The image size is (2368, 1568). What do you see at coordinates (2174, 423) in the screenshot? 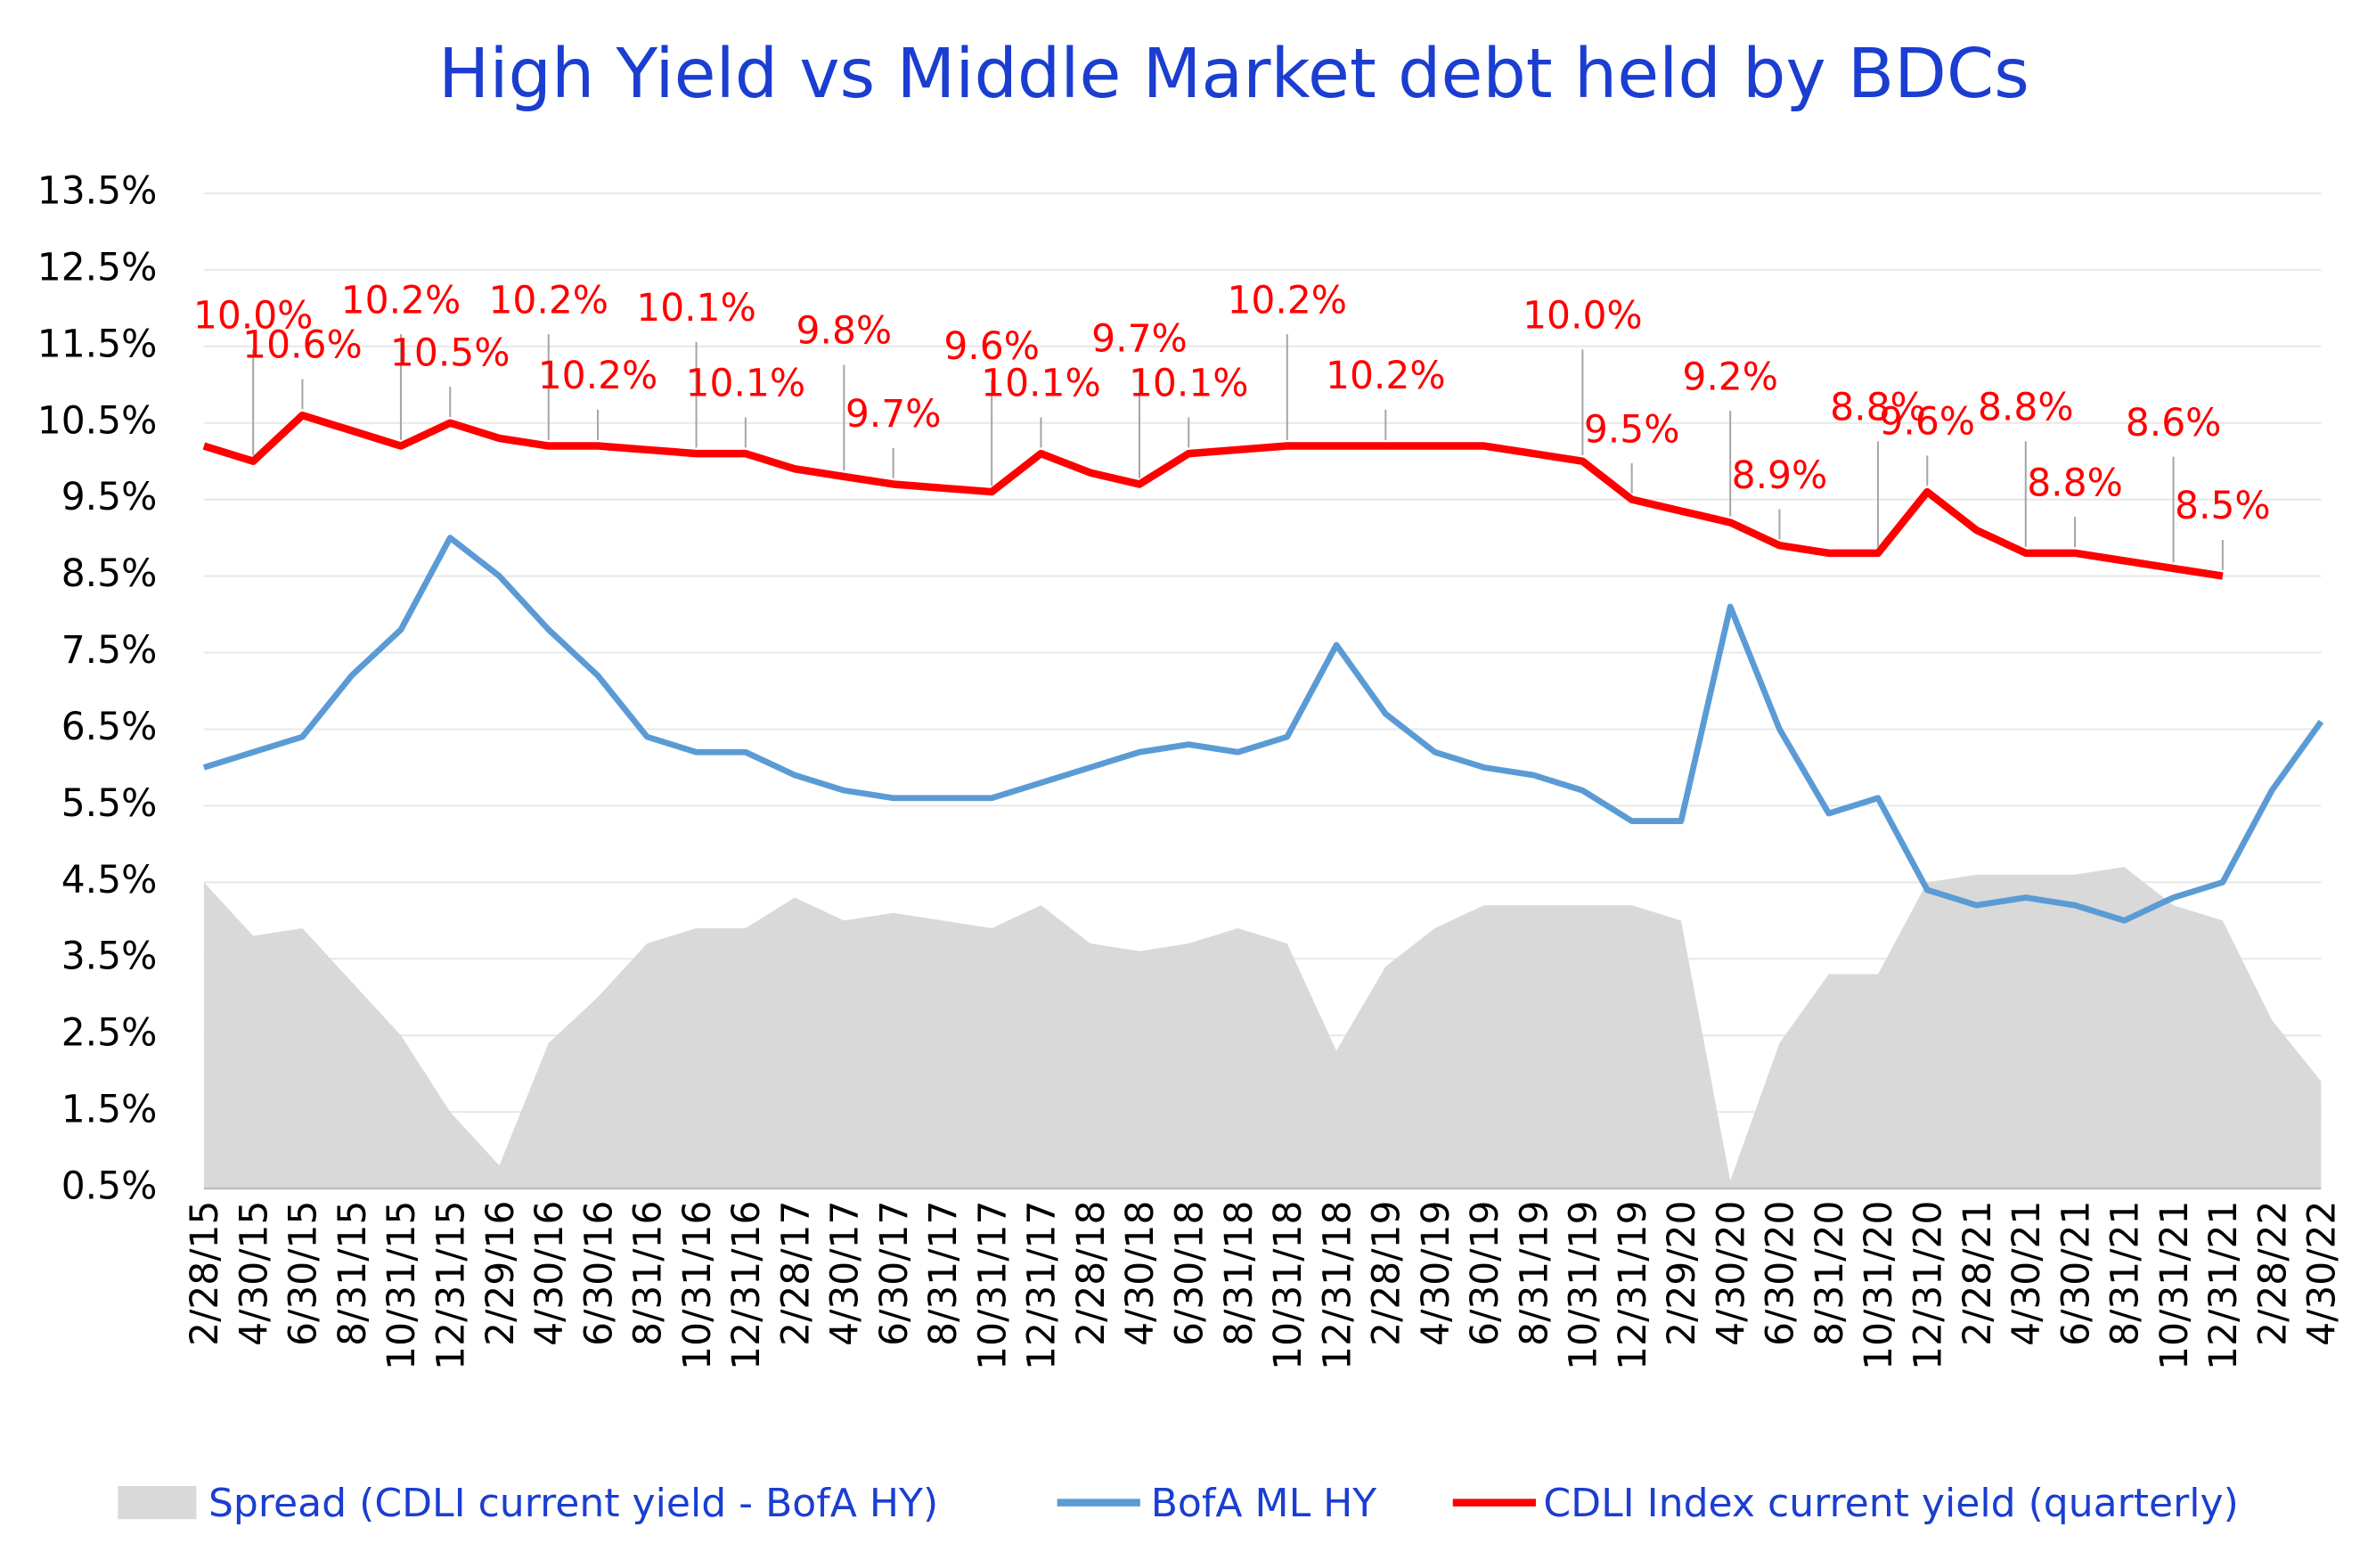
I see `data-label: 8.6%` at bounding box center [2174, 423].